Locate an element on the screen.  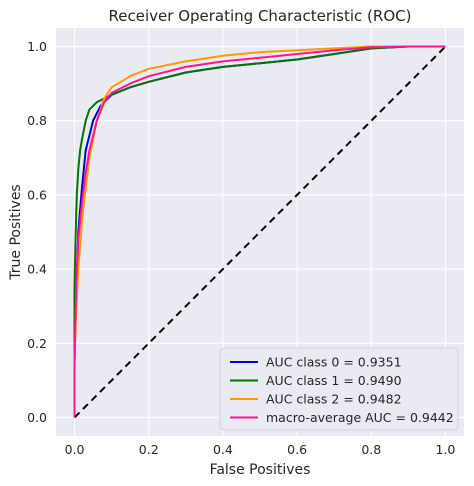
legend-label: AUC class 1 = 0.9490 is located at coordinates (334, 380).